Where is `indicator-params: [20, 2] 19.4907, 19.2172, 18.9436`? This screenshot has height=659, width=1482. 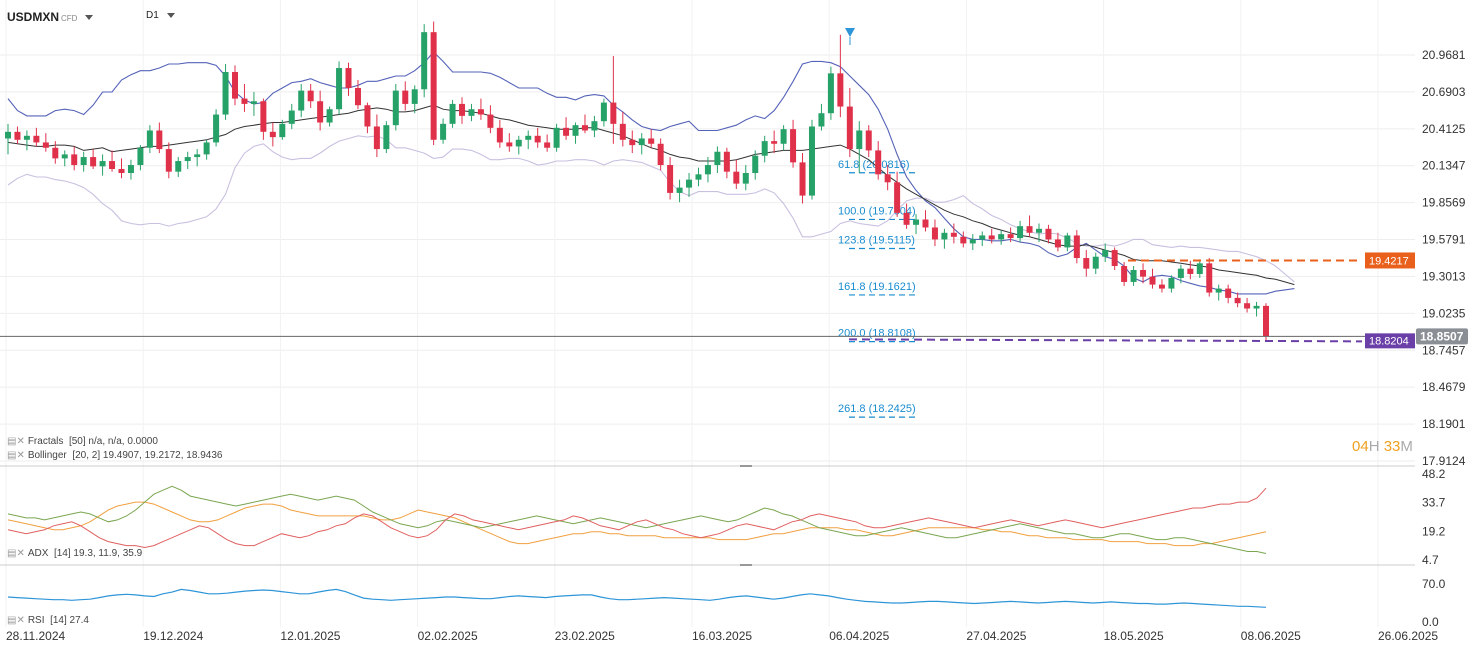 indicator-params: [20, 2] 19.4907, 19.2172, 18.9436 is located at coordinates (147, 455).